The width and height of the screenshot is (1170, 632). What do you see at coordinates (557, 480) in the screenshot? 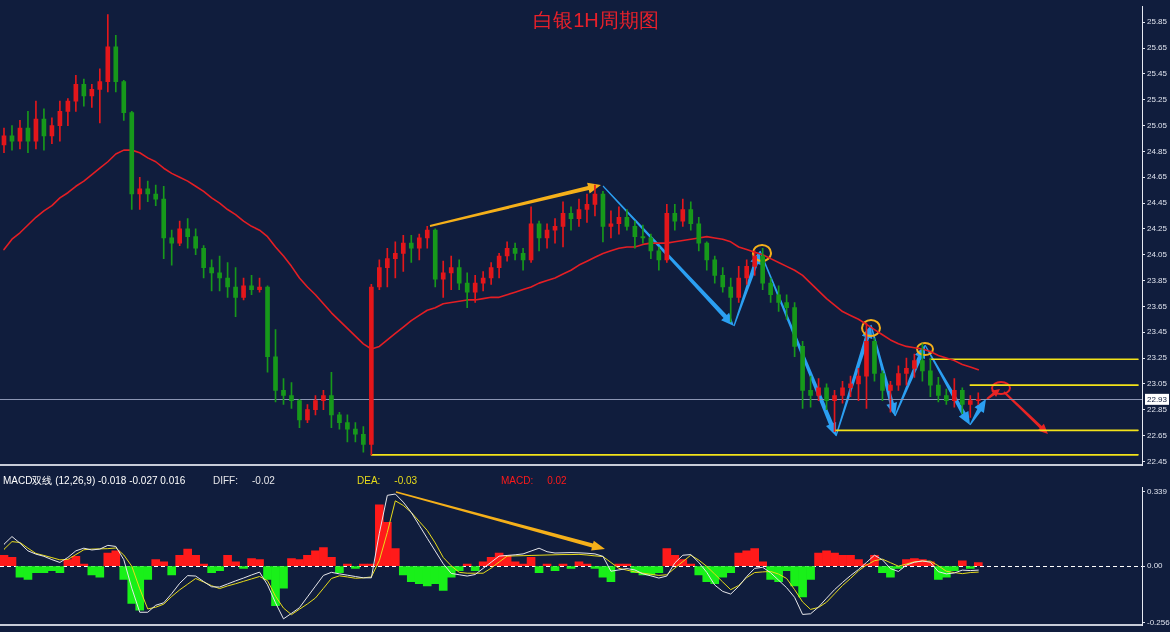
I see `text: 0.02` at bounding box center [557, 480].